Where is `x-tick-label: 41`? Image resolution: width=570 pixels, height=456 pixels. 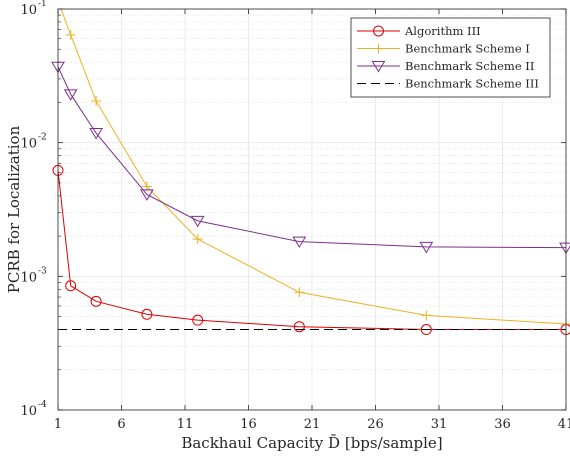 x-tick-label: 41 is located at coordinates (564, 424).